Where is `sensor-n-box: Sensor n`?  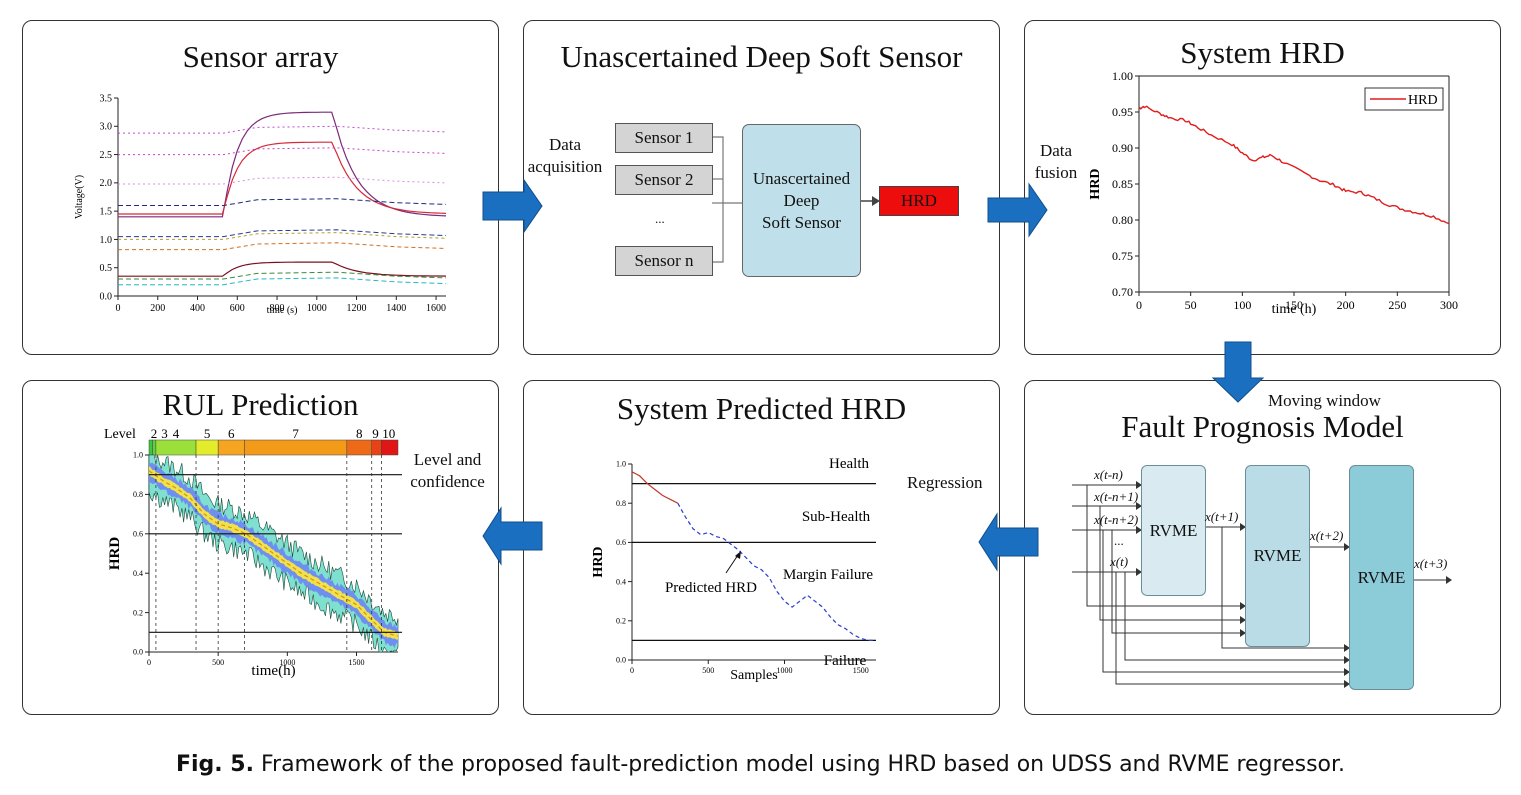
sensor-n-box: Sensor n is located at coordinates (664, 261).